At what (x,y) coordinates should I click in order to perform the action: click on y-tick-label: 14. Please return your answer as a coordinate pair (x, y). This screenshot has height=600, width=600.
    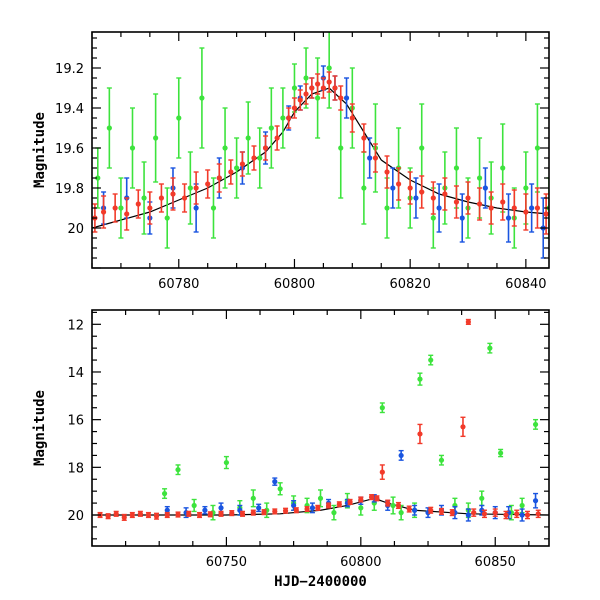
    Looking at the image, I should click on (75, 373).